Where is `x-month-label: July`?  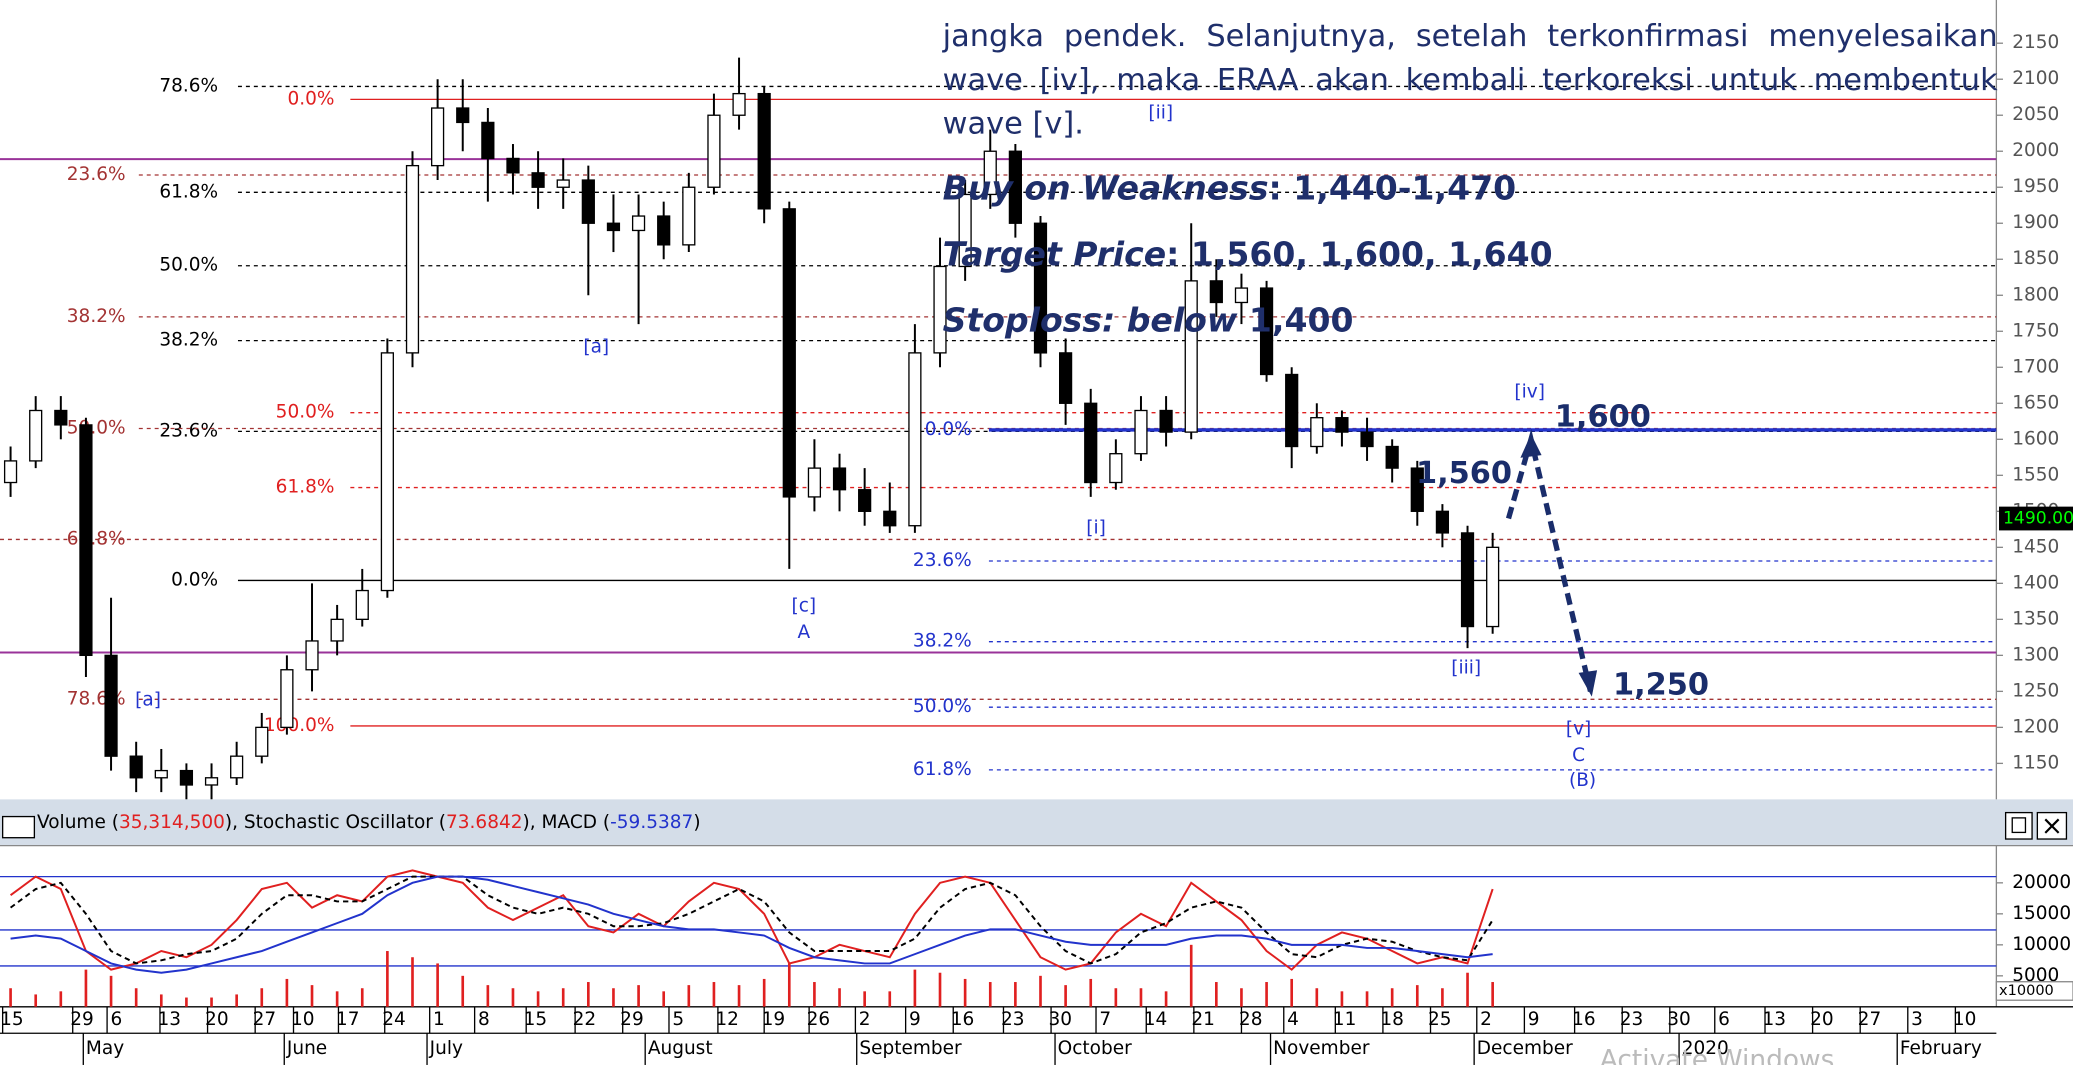 x-month-label: July is located at coordinates (446, 1048).